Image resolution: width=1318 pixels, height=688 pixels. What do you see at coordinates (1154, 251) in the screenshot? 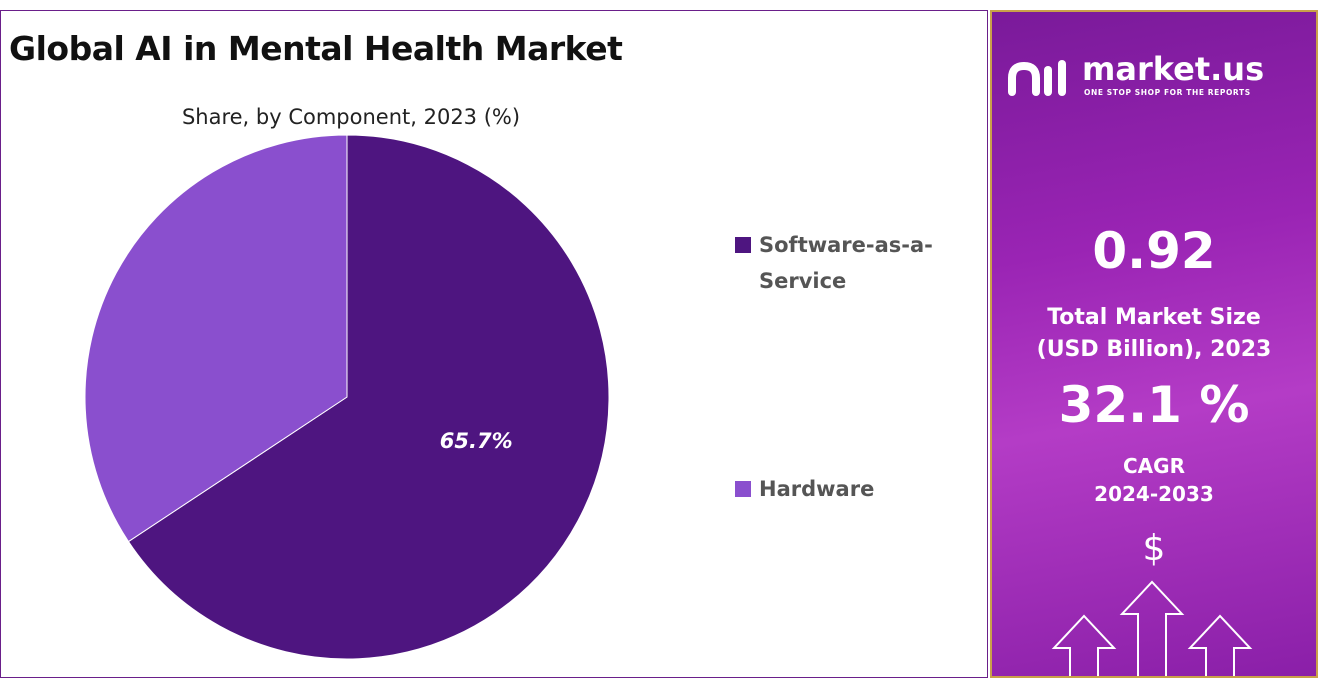
I see `market-size-value: 0.92` at bounding box center [1154, 251].